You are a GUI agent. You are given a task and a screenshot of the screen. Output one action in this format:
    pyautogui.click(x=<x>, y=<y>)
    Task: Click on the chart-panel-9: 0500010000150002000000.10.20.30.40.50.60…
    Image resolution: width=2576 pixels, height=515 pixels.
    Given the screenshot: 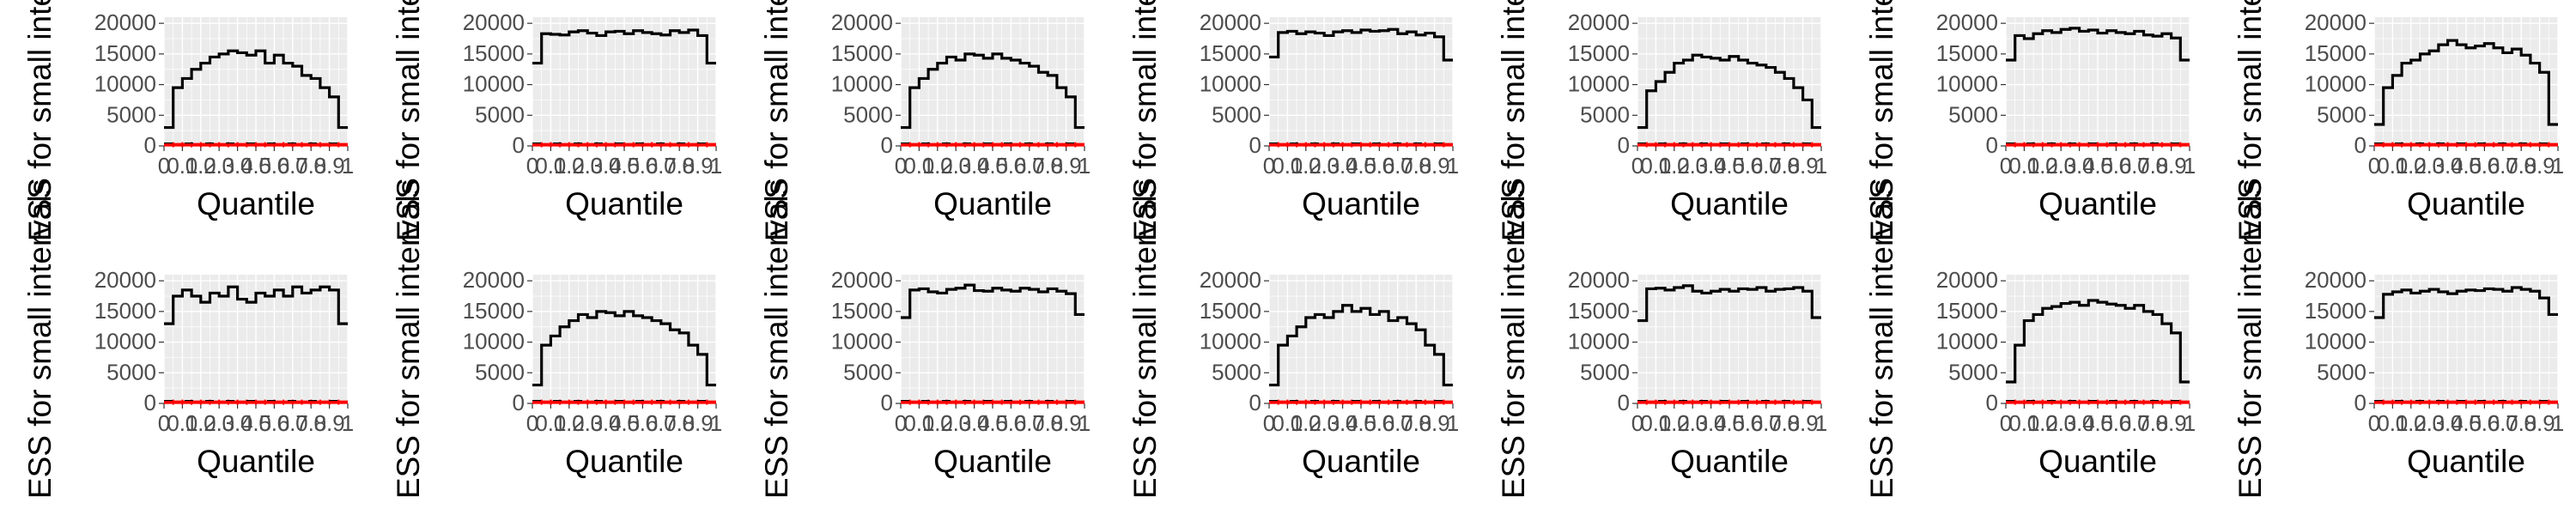 What is the action you would take?
    pyautogui.click(x=556, y=339)
    